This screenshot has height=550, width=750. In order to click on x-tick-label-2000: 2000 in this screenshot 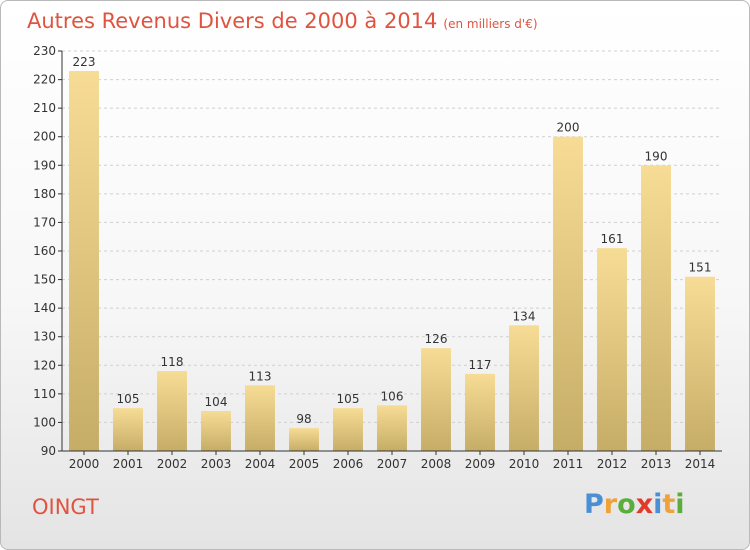, I will do `click(84, 464)`.